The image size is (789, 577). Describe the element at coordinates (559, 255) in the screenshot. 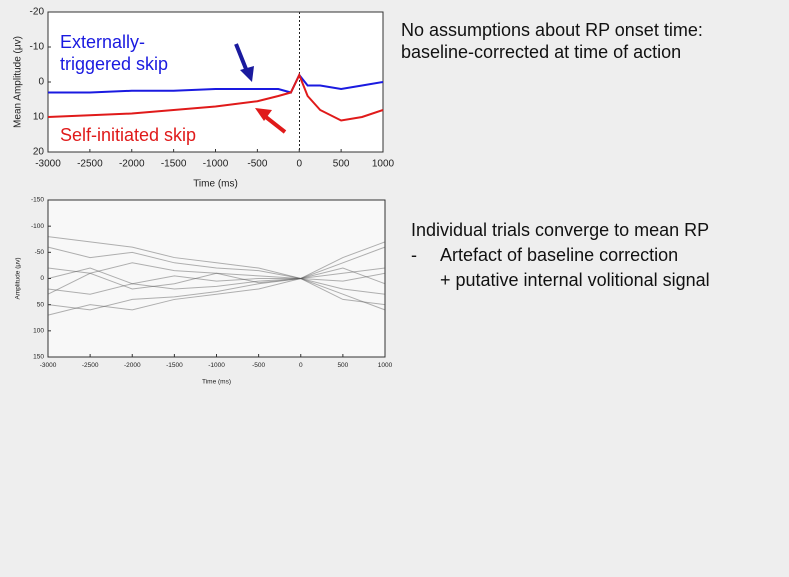

I see `note: Artefact of baseline correction` at that location.